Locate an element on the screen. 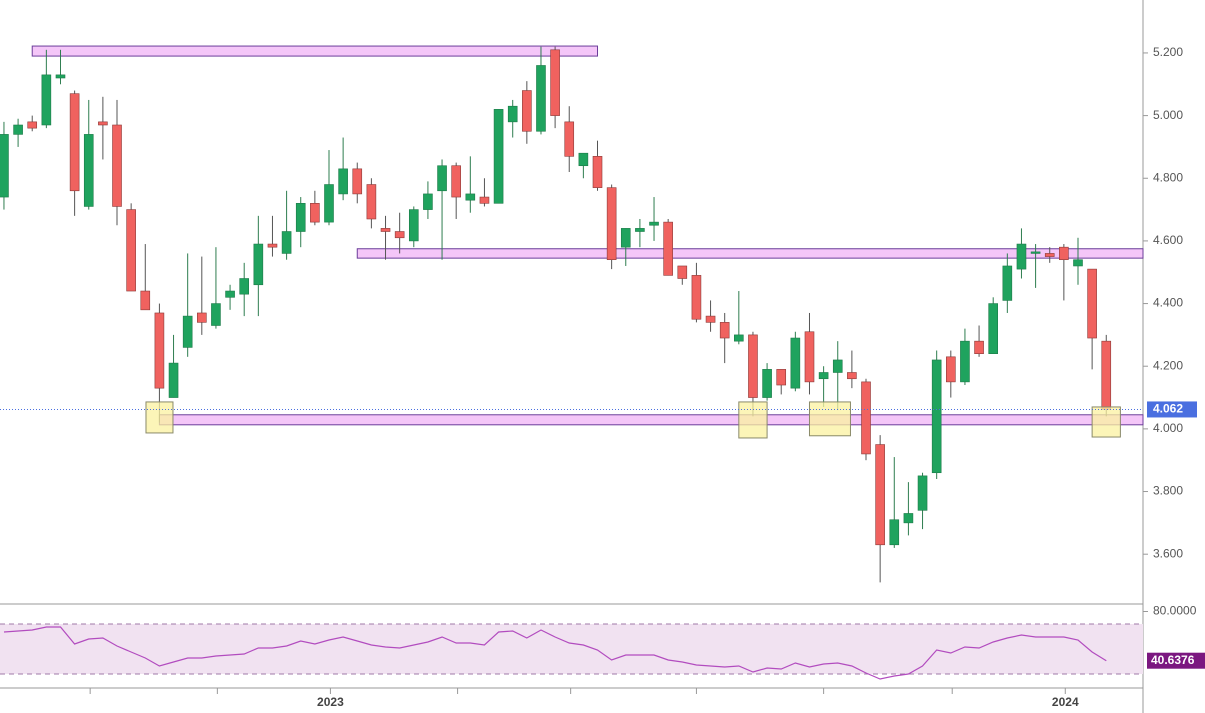 The width and height of the screenshot is (1205, 713). last-price-label: 4.062 is located at coordinates (1168, 409).